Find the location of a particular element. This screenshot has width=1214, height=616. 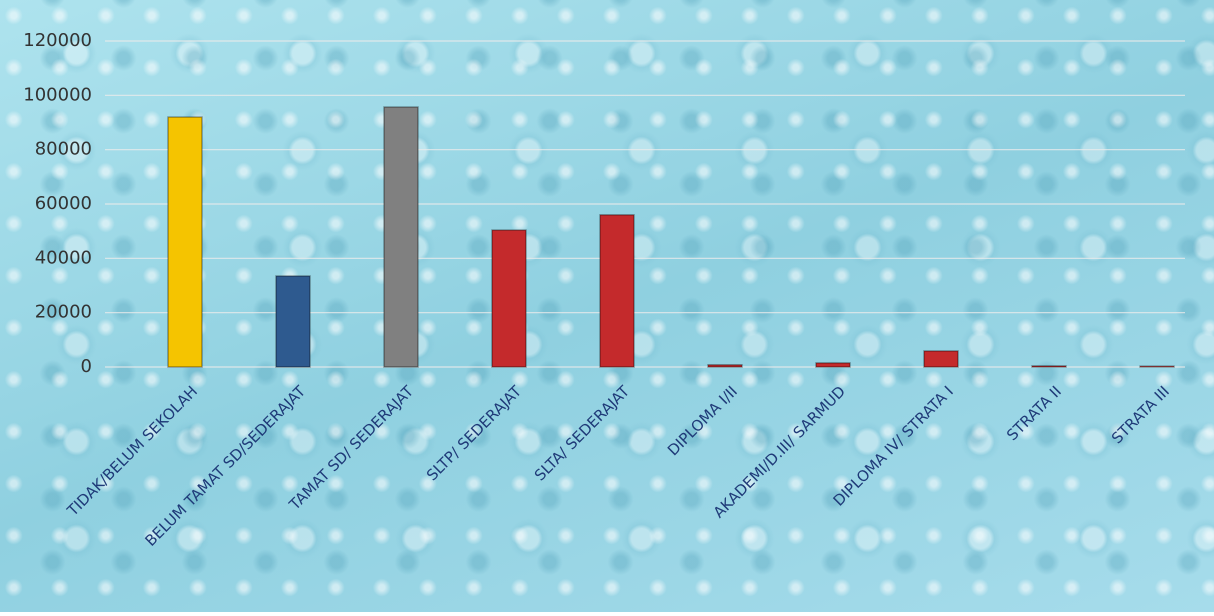

y-tick-label: 20000 is located at coordinates (63, 312).